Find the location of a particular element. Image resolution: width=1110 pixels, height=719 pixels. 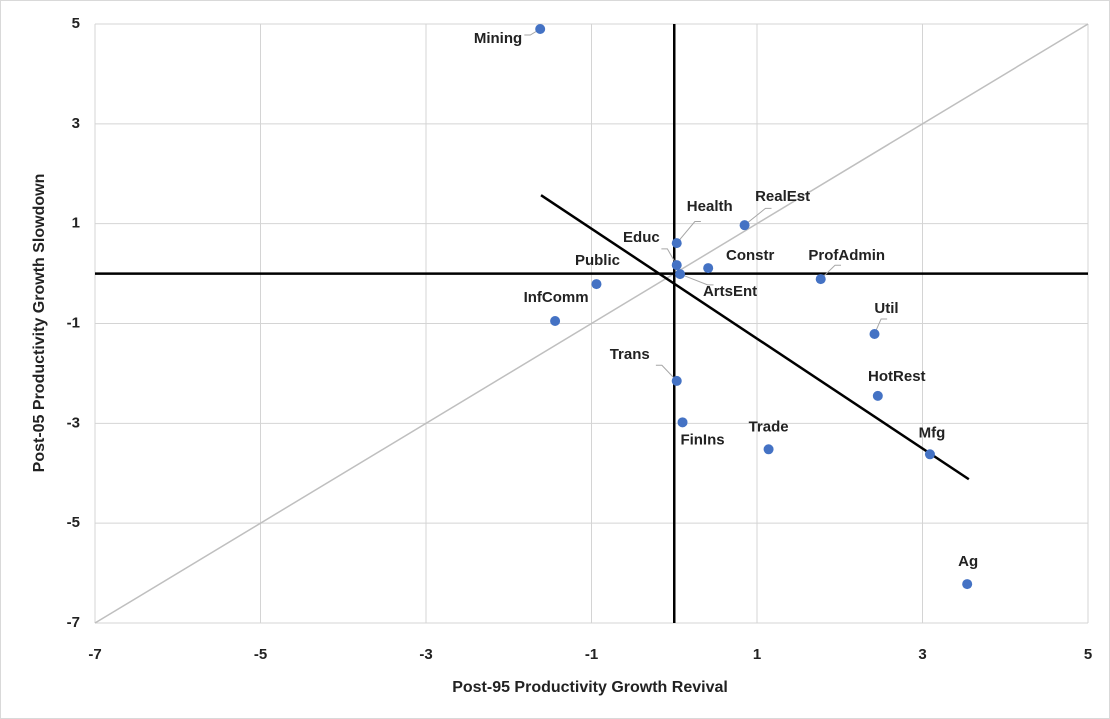

point-label: Trans is located at coordinates (630, 354).